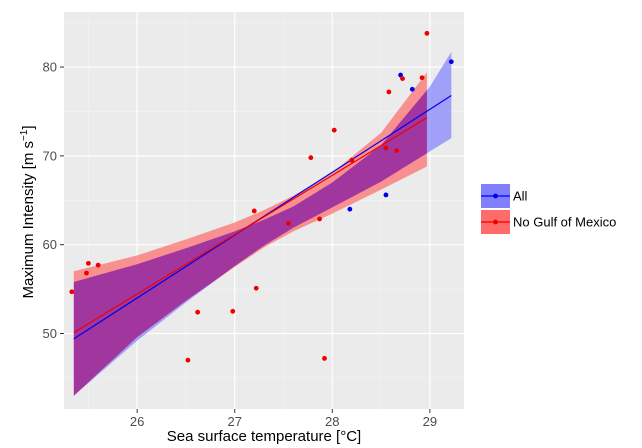 The width and height of the screenshot is (642, 448). I want to click on y-axis-ticks: 50 60 70 80, so click(53, 200).